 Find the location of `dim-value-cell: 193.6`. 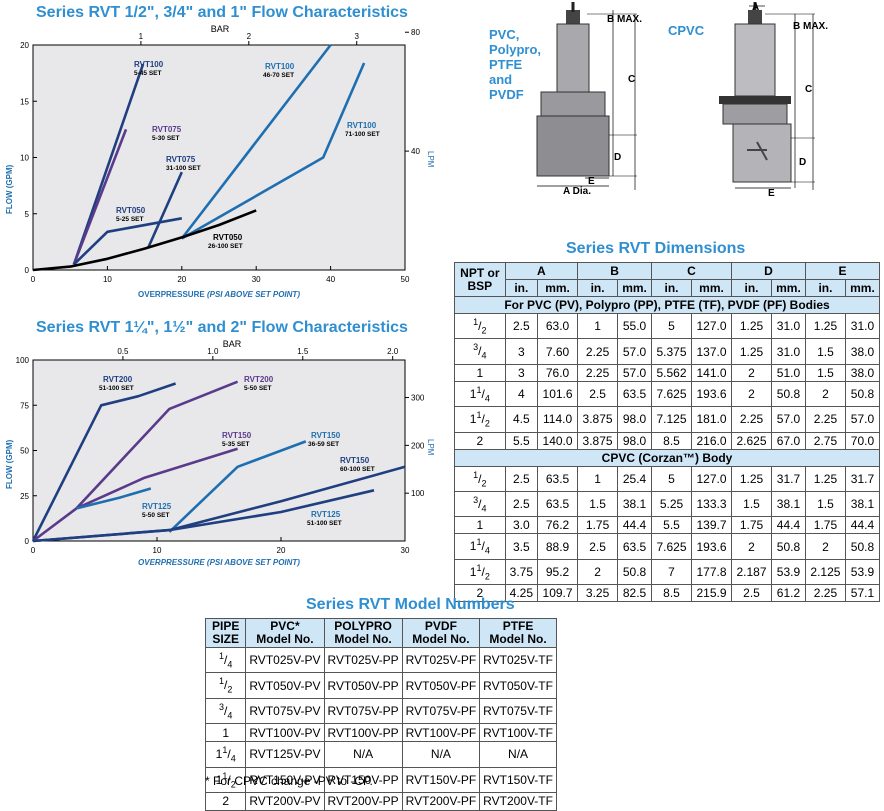

dim-value-cell: 193.6 is located at coordinates (711, 394).